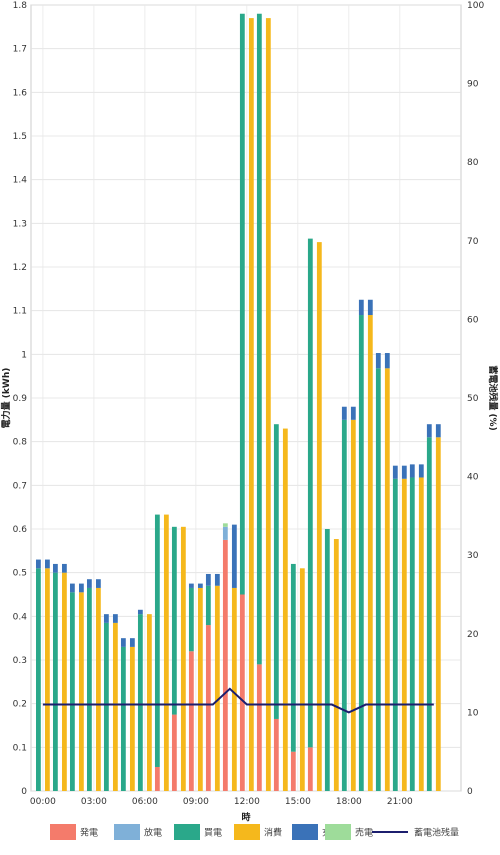 The image size is (500, 855). Describe the element at coordinates (400, 802) in the screenshot. I see `x-tick-label: 21:00` at that location.